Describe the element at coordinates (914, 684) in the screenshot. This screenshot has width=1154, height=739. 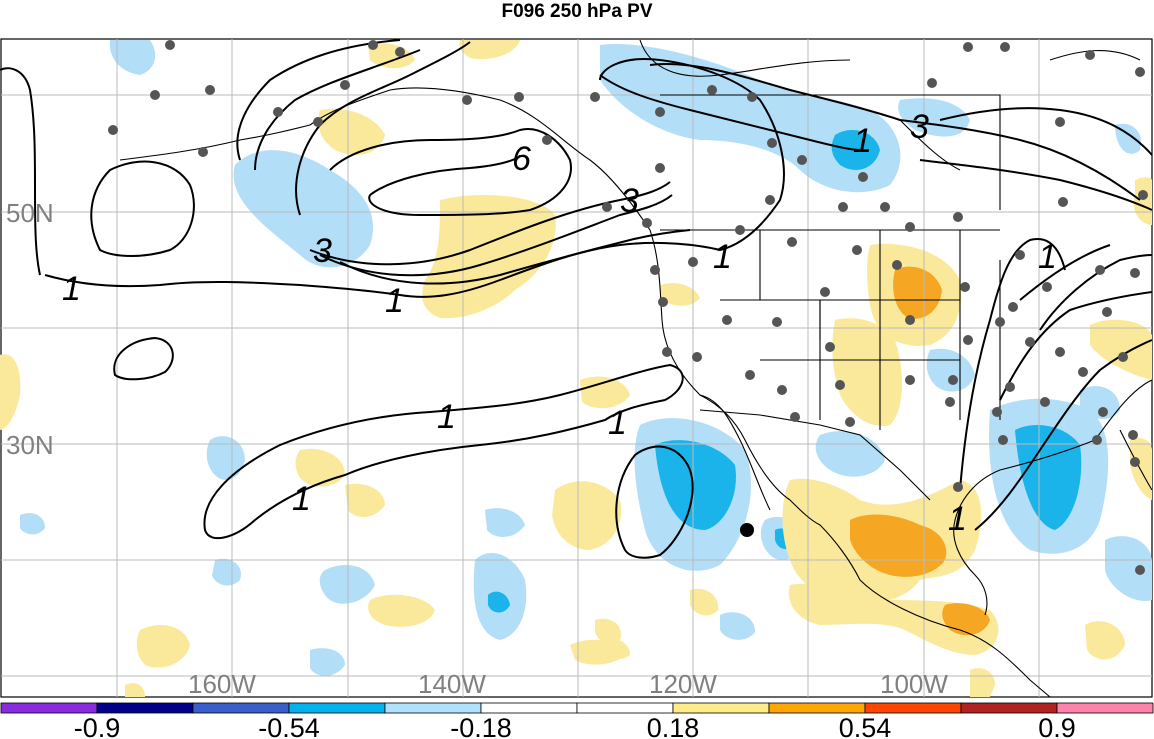
I see `lon-label-100w: 100W` at that location.